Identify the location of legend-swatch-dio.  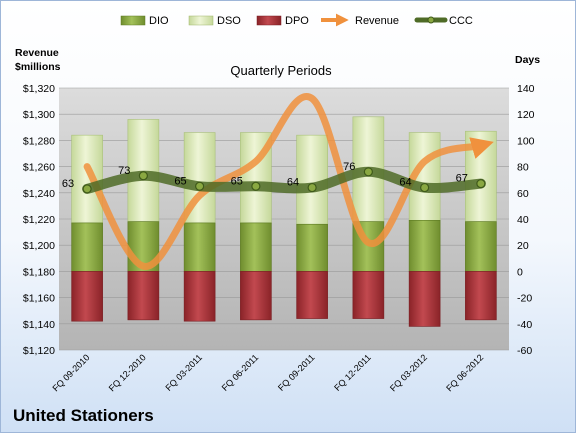
(133, 20).